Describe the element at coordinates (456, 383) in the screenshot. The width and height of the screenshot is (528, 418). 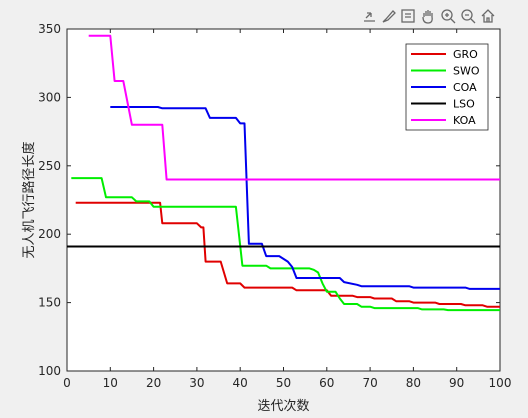
I see `x-tick-label: 90` at that location.